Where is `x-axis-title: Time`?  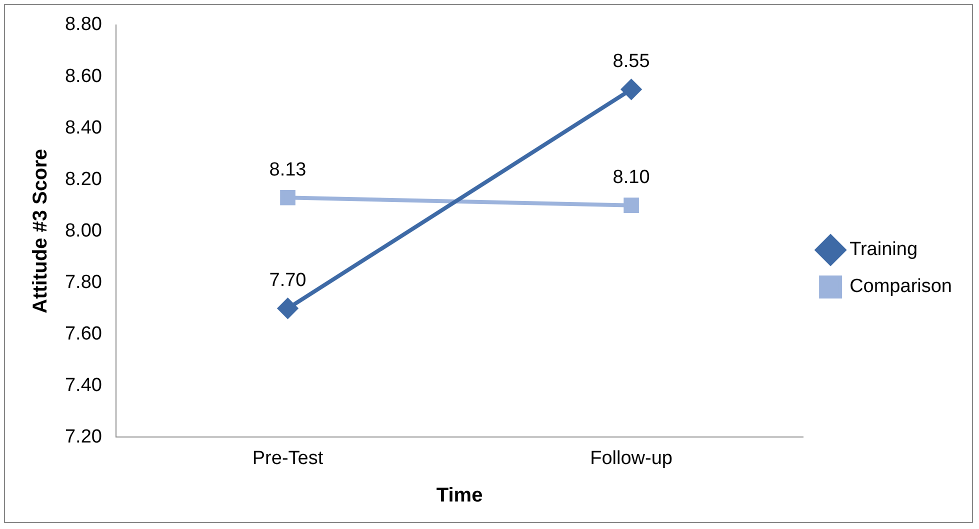 x-axis-title: Time is located at coordinates (459, 495).